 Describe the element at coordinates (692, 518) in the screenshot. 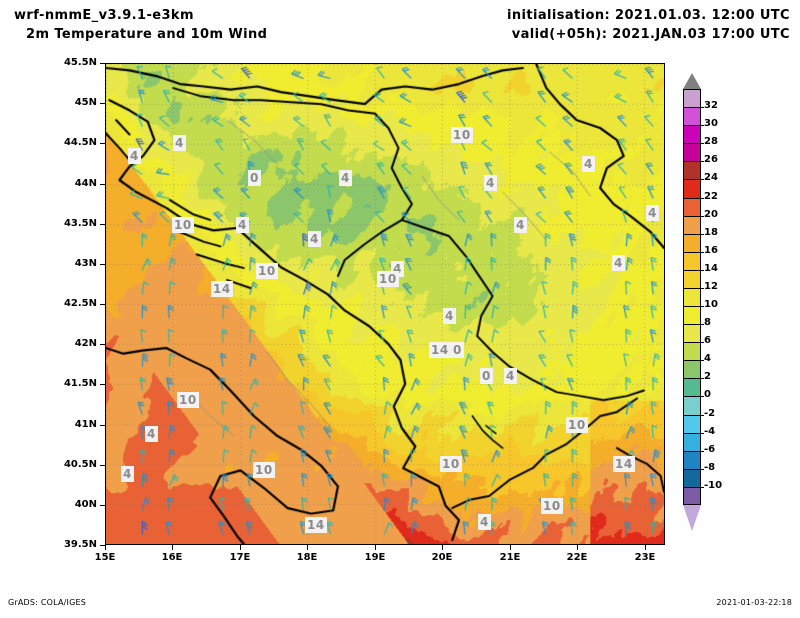

I see `colorbar-under-arrow-icon` at that location.